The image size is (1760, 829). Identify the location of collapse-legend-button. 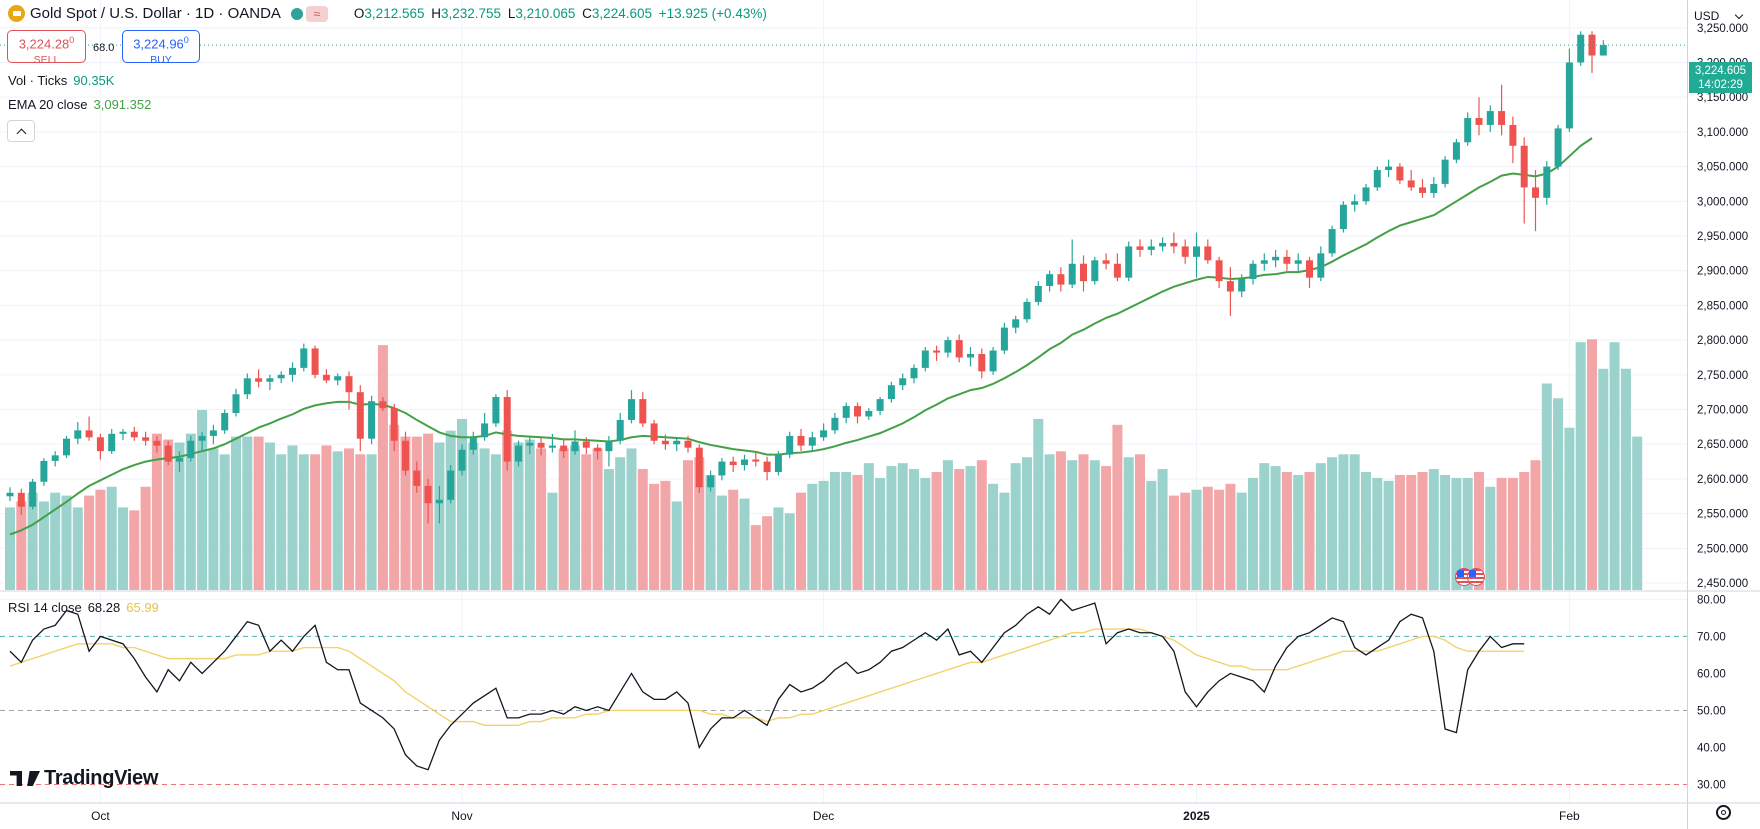
(21, 131).